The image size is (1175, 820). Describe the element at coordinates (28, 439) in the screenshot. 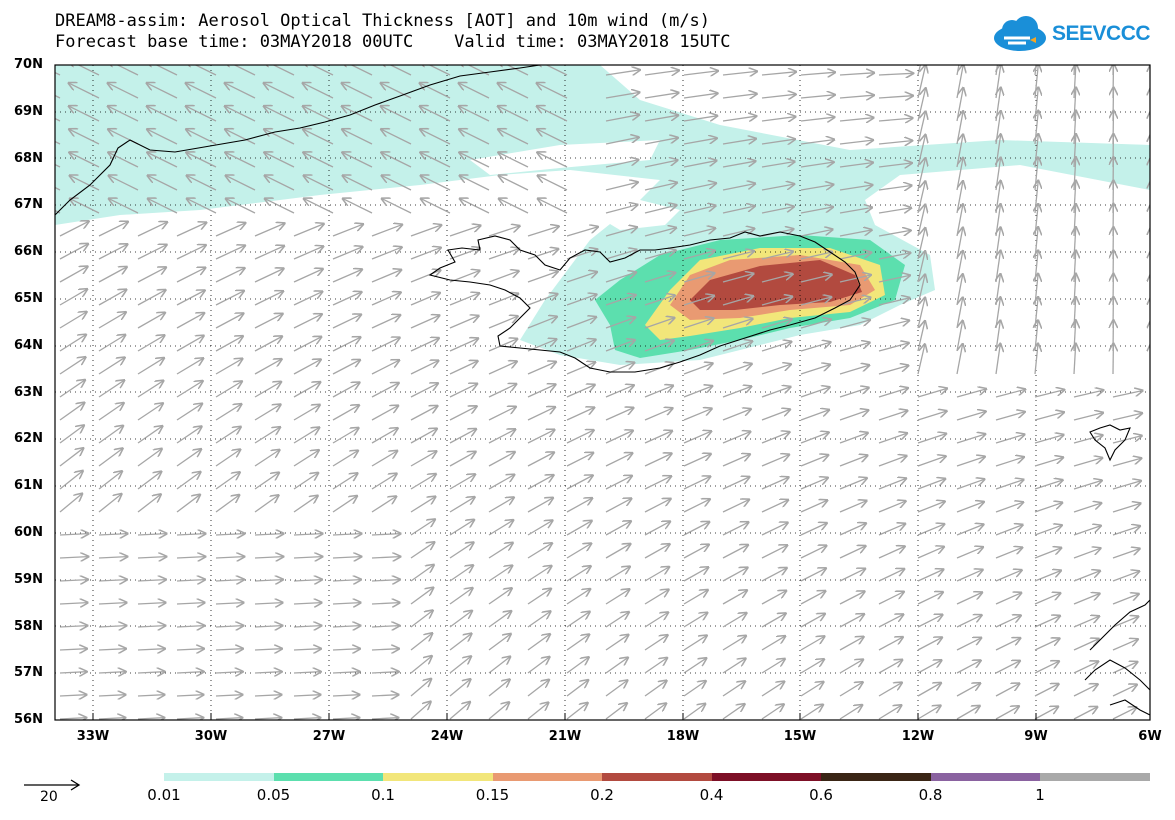

I see `latitude-label: 62N` at that location.